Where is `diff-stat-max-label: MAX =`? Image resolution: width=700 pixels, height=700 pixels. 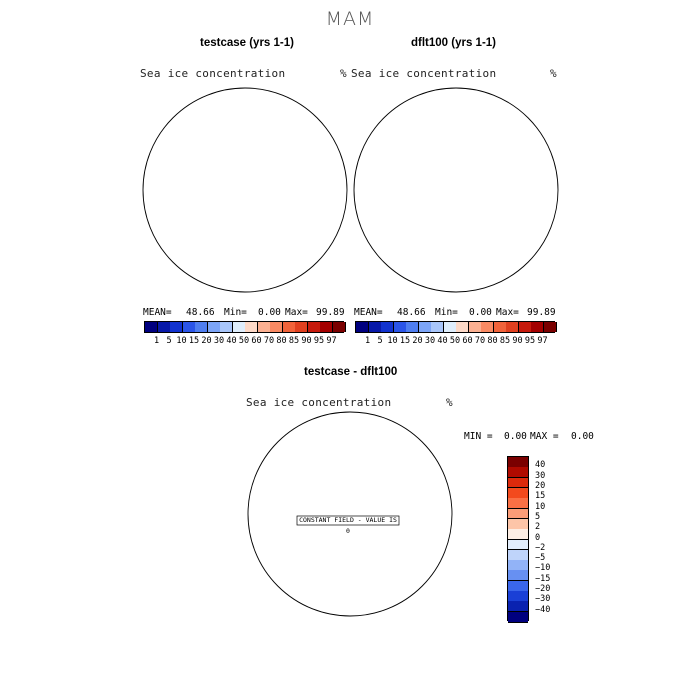
diff-stat-max-label: MAX = is located at coordinates (544, 436).